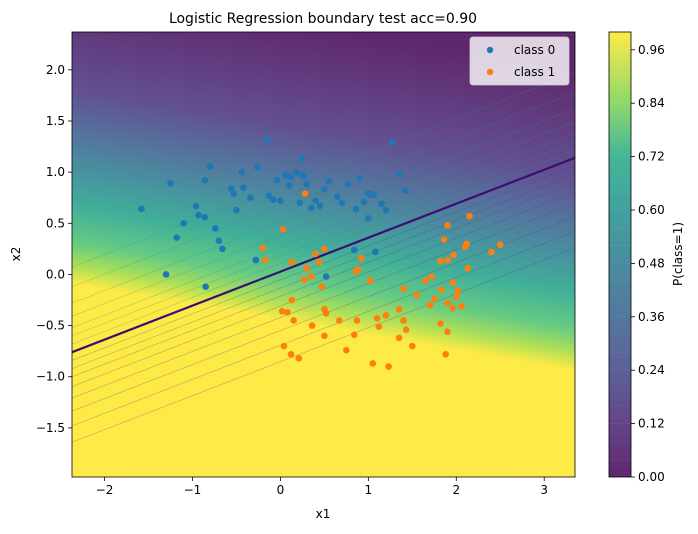  What do you see at coordinates (651, 477) in the screenshot?
I see `colorbar-tick-label: 0.00` at bounding box center [651, 477].